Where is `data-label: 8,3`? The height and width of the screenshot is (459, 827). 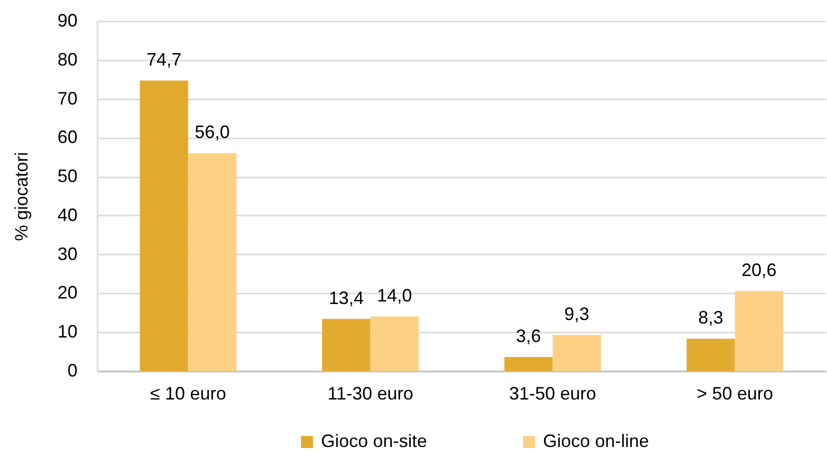
data-label: 8,3 is located at coordinates (711, 318).